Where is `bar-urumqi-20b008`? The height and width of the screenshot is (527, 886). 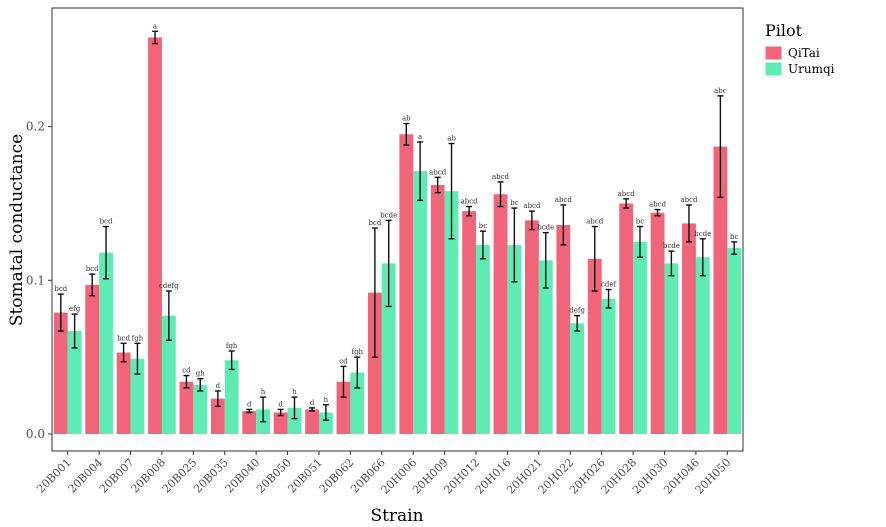
bar-urumqi-20b008 is located at coordinates (168, 374).